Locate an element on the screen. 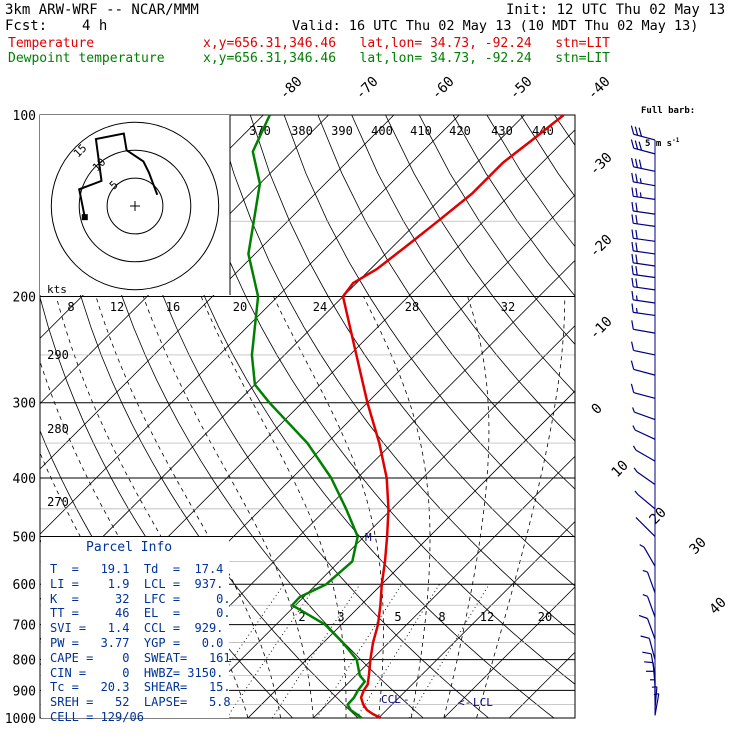  hodo-units-label: kts is located at coordinates (57, 289).